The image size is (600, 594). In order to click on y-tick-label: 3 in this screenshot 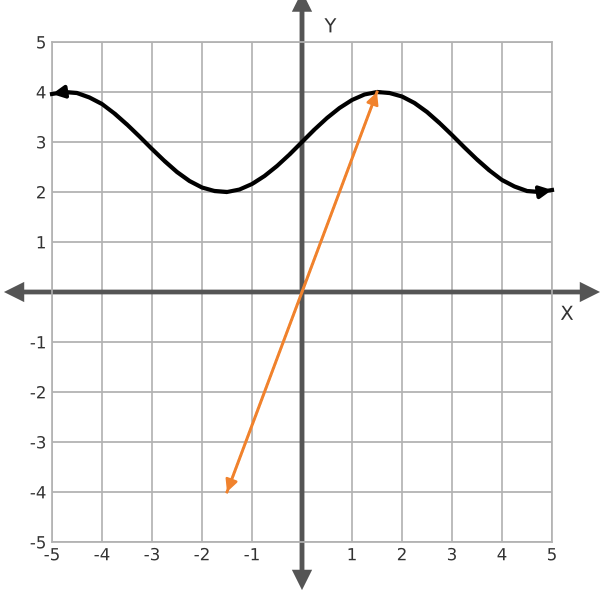, I will do `click(41, 142)`.